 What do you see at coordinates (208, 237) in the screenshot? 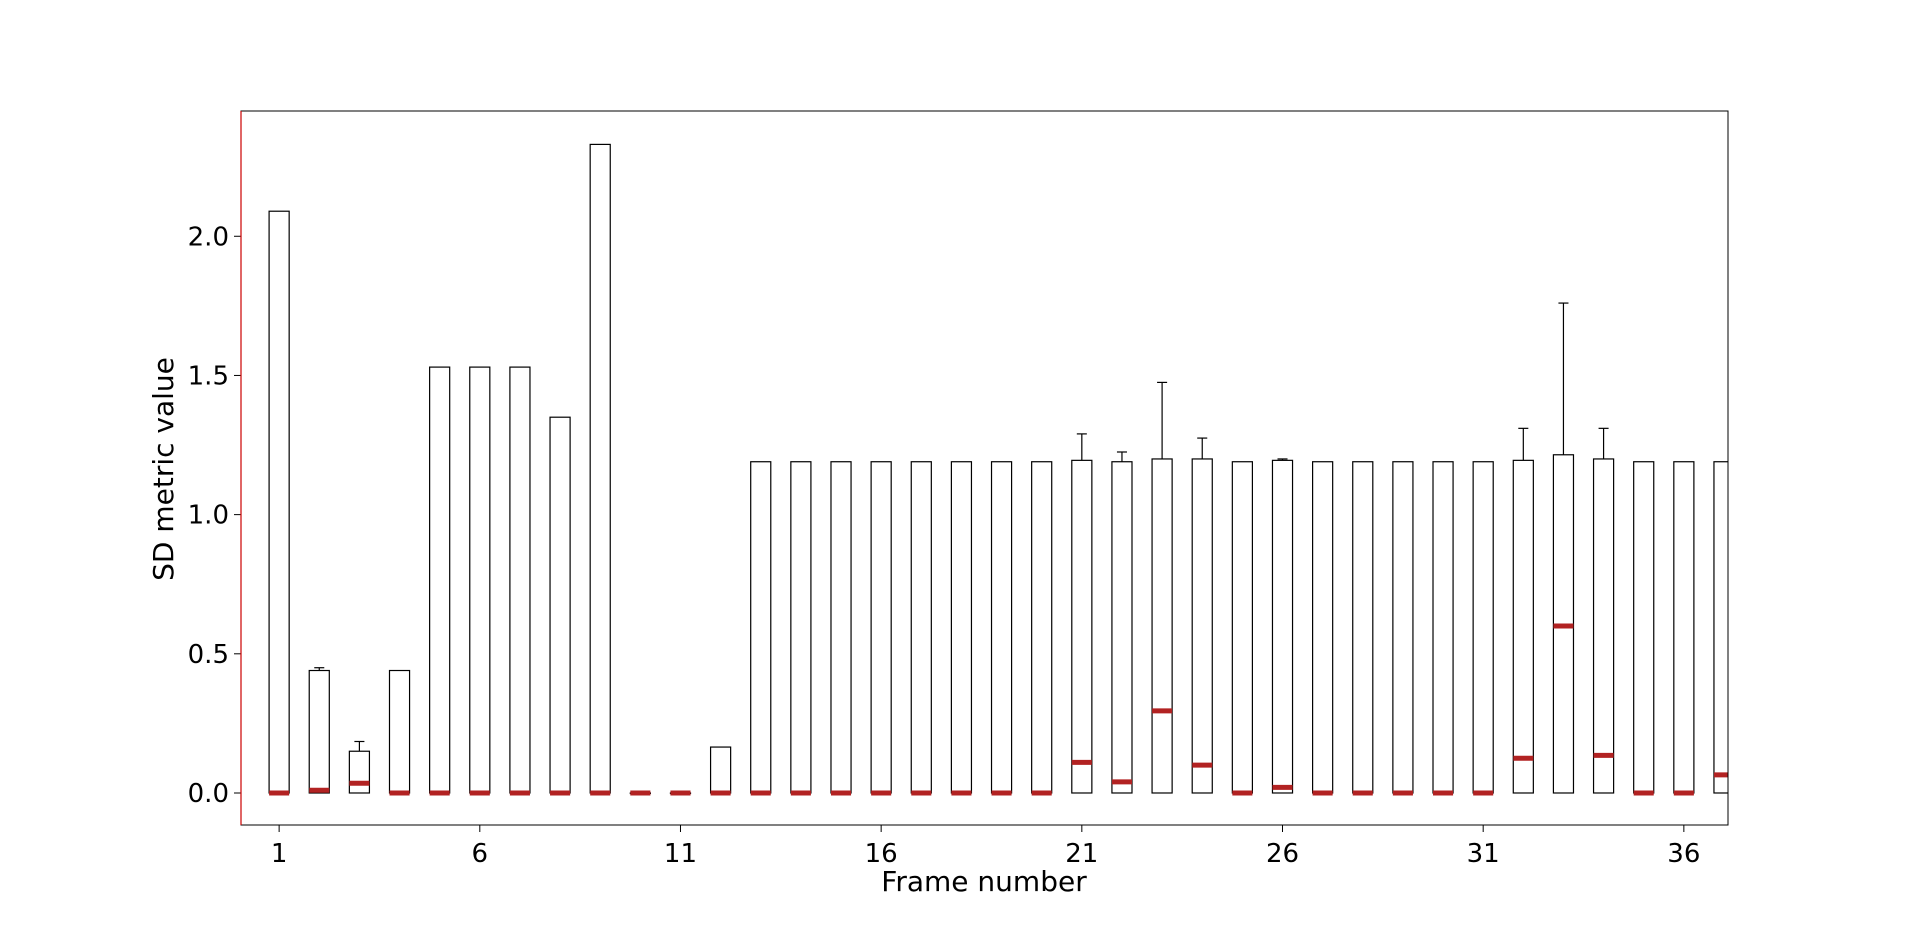
I see `y-tick-label: 2.0` at bounding box center [208, 237].